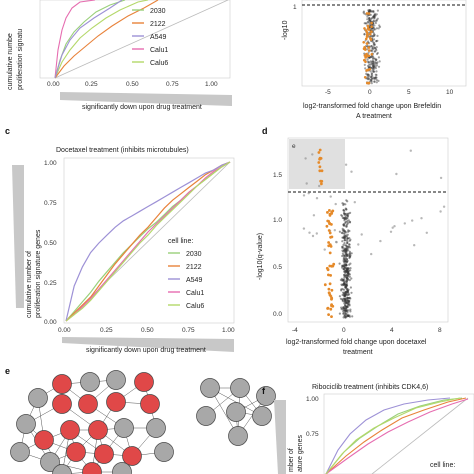 Image resolution: width=474 pixels, height=474 pixels. Describe the element at coordinates (150, 37) in the screenshot. I see `panel-a-legend: 2030 2122 A549 Calu1 Calu6` at that location.